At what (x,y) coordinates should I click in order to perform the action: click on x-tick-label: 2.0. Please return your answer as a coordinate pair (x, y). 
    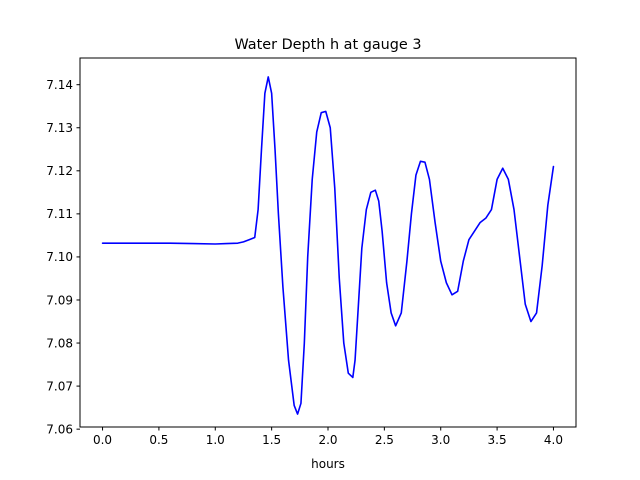
    Looking at the image, I should click on (327, 440).